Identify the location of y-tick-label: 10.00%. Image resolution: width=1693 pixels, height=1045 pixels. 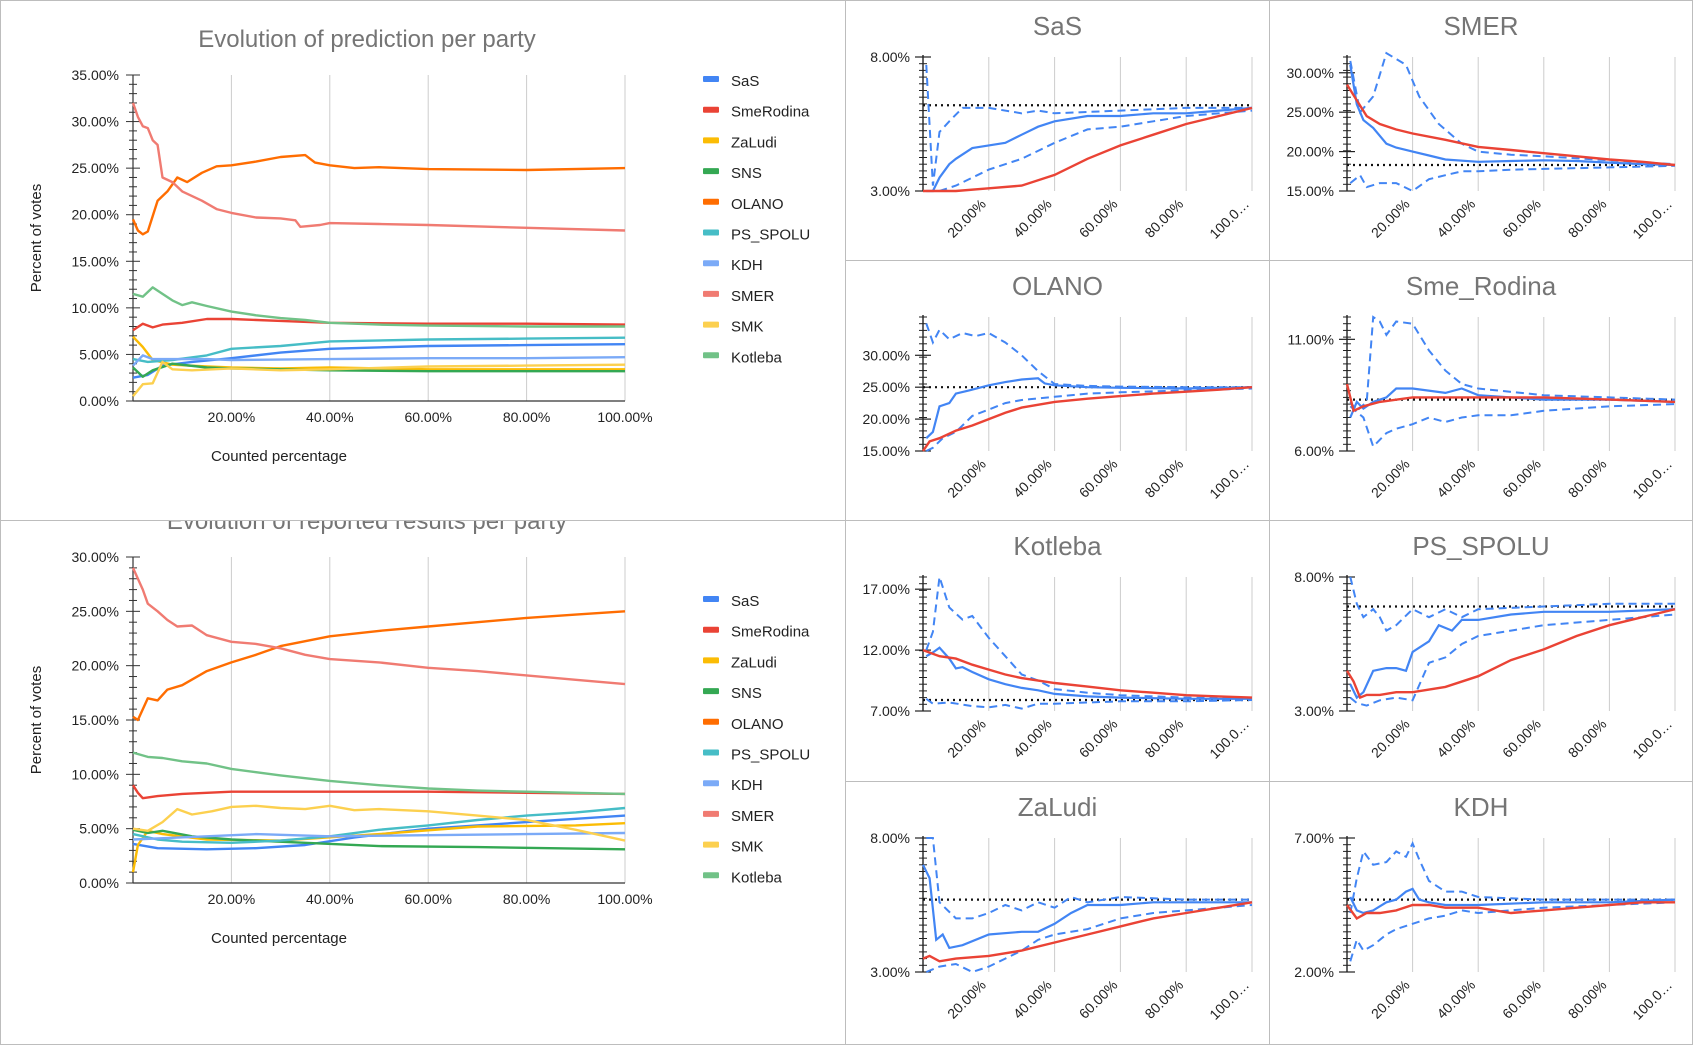
(95, 308).